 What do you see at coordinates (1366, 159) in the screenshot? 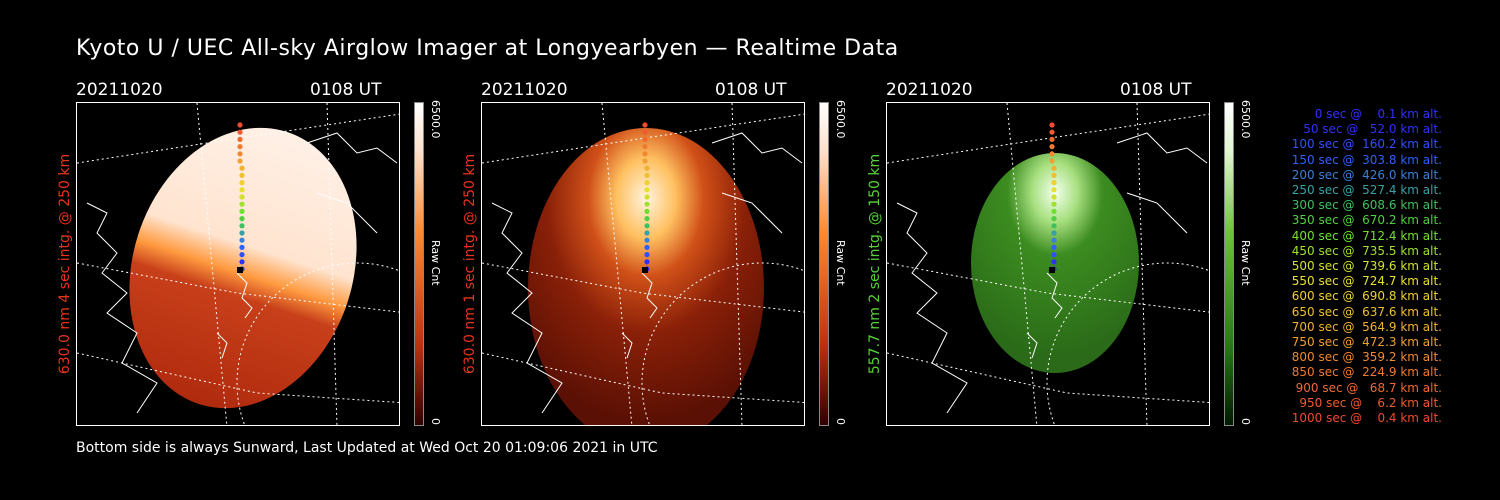
I see `legend-entry: 150 sec @ 303.8 km alt.` at bounding box center [1366, 159].